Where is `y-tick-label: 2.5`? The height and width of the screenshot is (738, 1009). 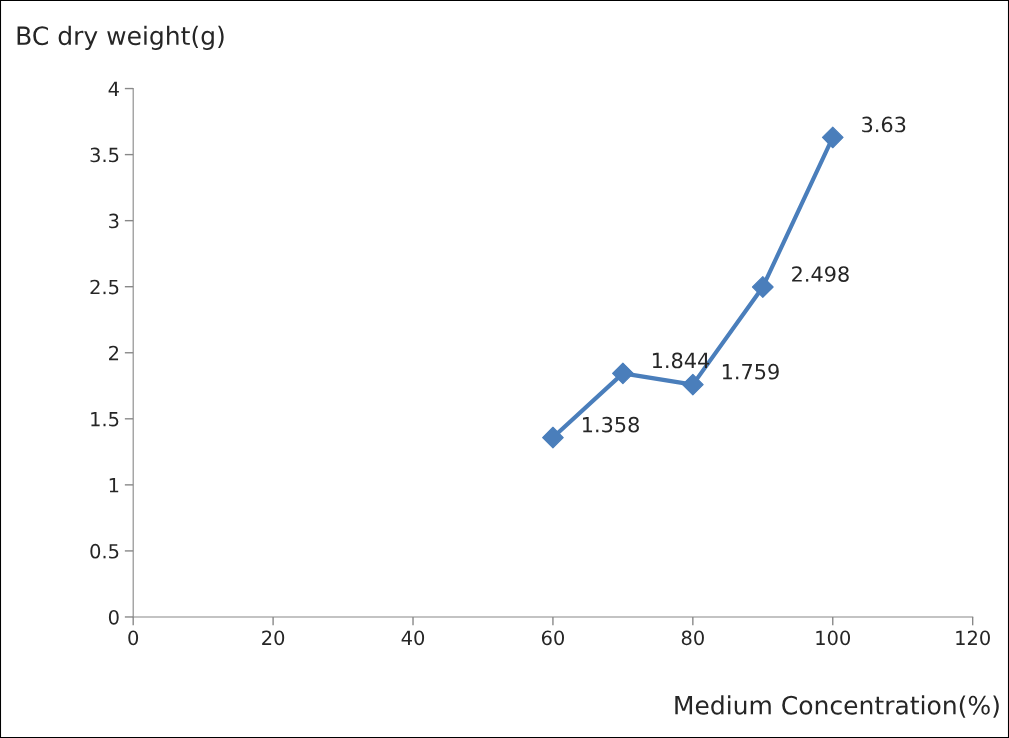
y-tick-label: 2.5 is located at coordinates (104, 287).